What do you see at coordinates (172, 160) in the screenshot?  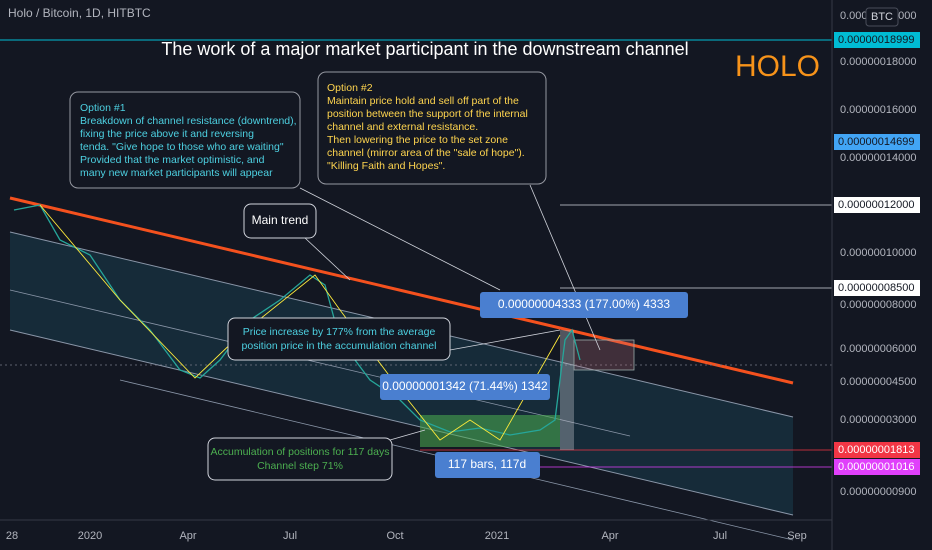 I see `annotation-line: Provided that the market optimistic, and` at bounding box center [172, 160].